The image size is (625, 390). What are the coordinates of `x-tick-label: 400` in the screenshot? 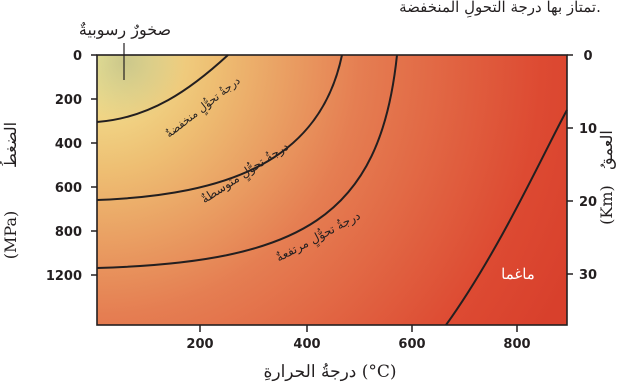 It's located at (306, 344).